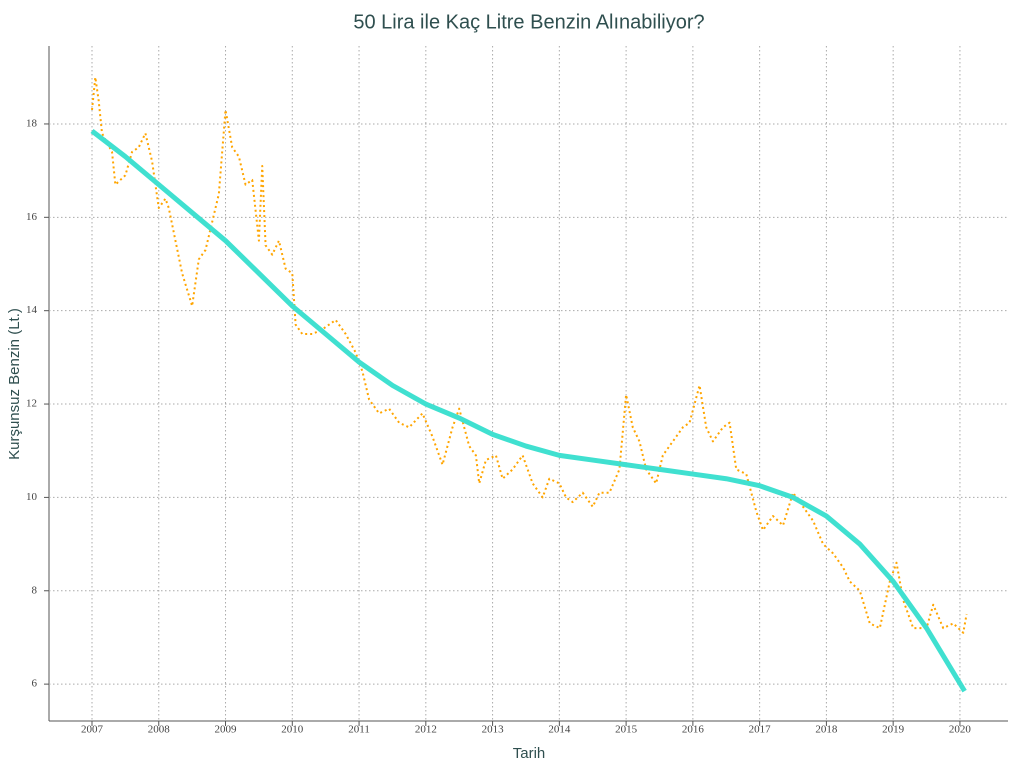  What do you see at coordinates (31, 404) in the screenshot?
I see `y-tick-label: 12` at bounding box center [31, 404].